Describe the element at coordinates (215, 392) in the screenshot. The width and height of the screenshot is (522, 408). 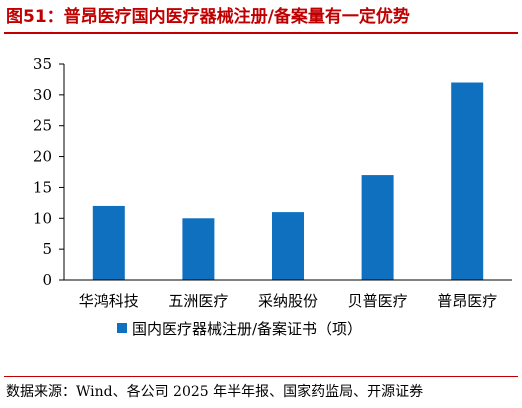
I see `source-note: 数据来源：Wind、各公司 2025 年半年报、国家药监局、开源证券` at that location.